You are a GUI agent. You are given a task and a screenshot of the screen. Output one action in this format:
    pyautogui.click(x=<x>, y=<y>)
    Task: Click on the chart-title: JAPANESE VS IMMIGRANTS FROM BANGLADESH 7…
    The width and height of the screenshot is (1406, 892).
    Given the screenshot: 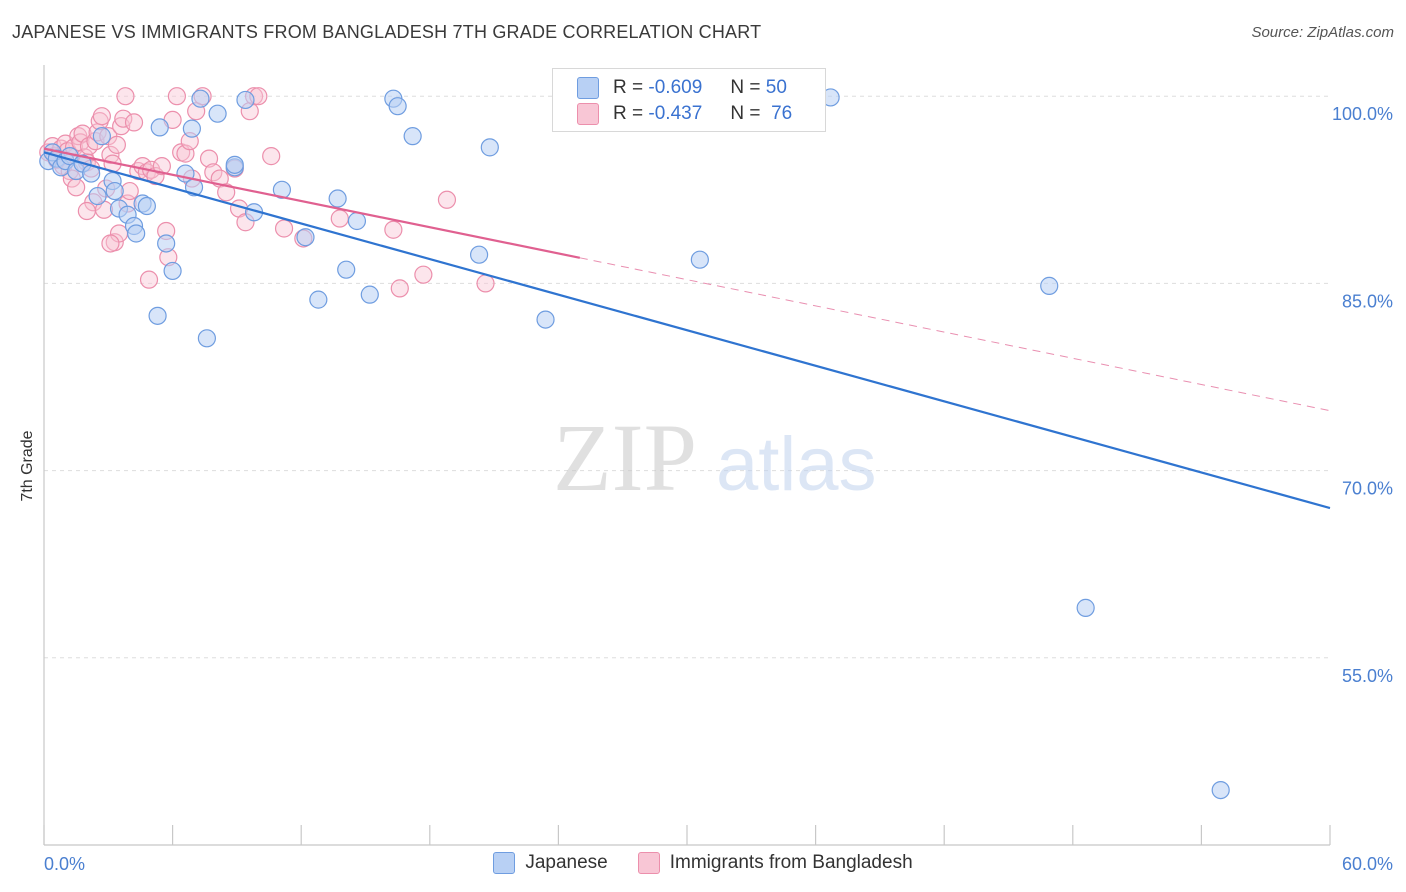 What is the action you would take?
    pyautogui.click(x=387, y=32)
    